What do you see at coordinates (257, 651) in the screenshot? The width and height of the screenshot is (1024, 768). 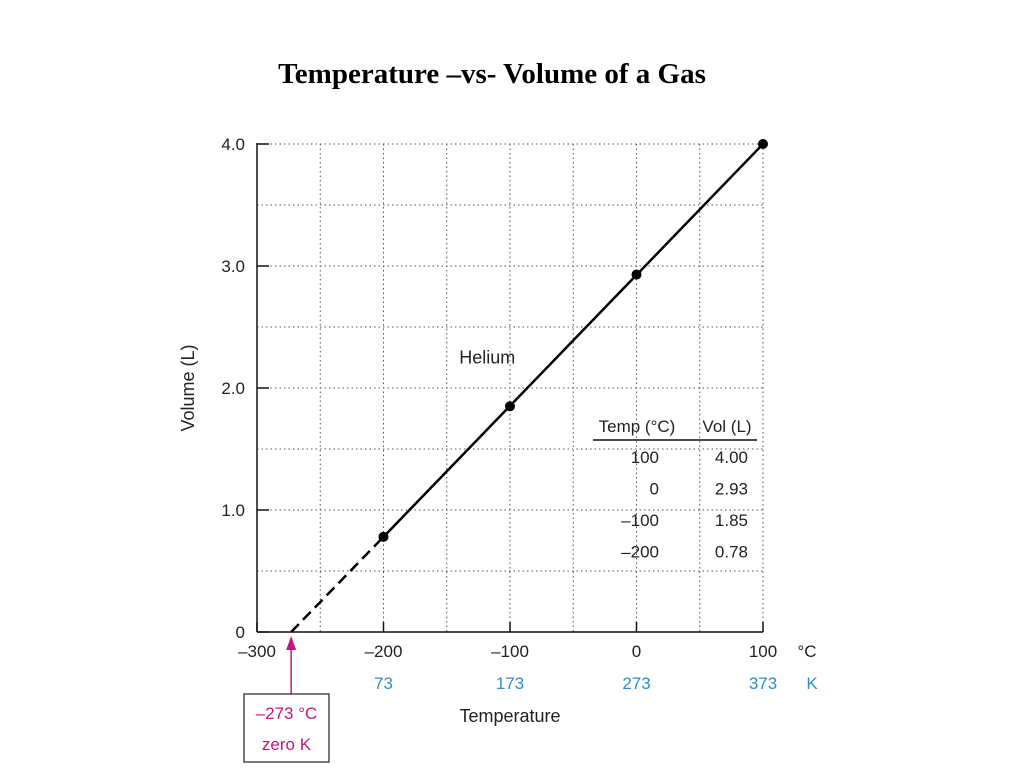 I see `x-tick-label: –300` at bounding box center [257, 651].